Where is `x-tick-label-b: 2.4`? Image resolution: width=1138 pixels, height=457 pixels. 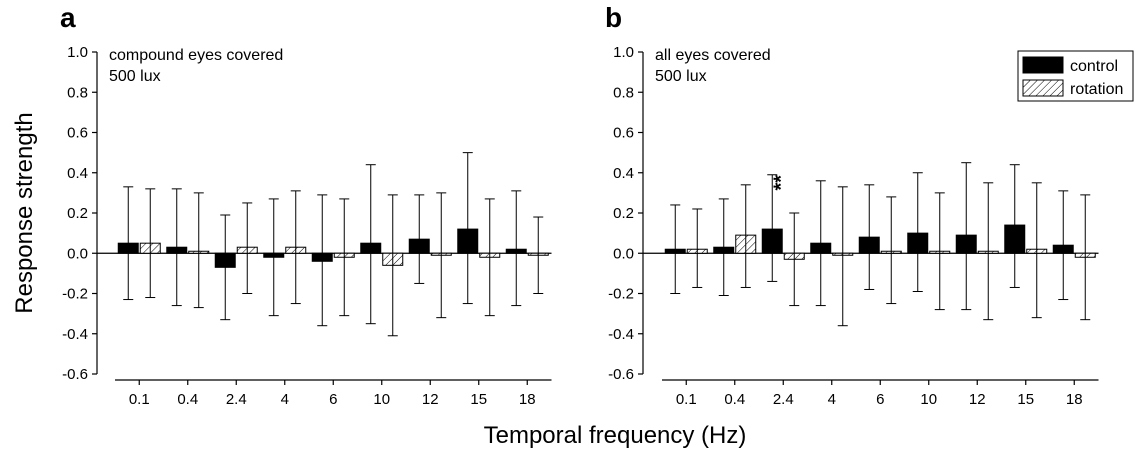
x-tick-label-b: 2.4 is located at coordinates (783, 399).